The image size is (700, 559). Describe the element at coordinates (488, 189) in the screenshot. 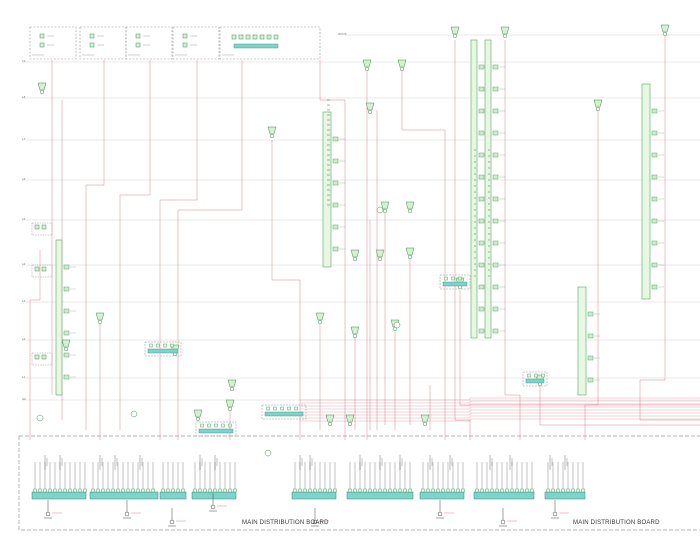

I see `rising-main` at that location.